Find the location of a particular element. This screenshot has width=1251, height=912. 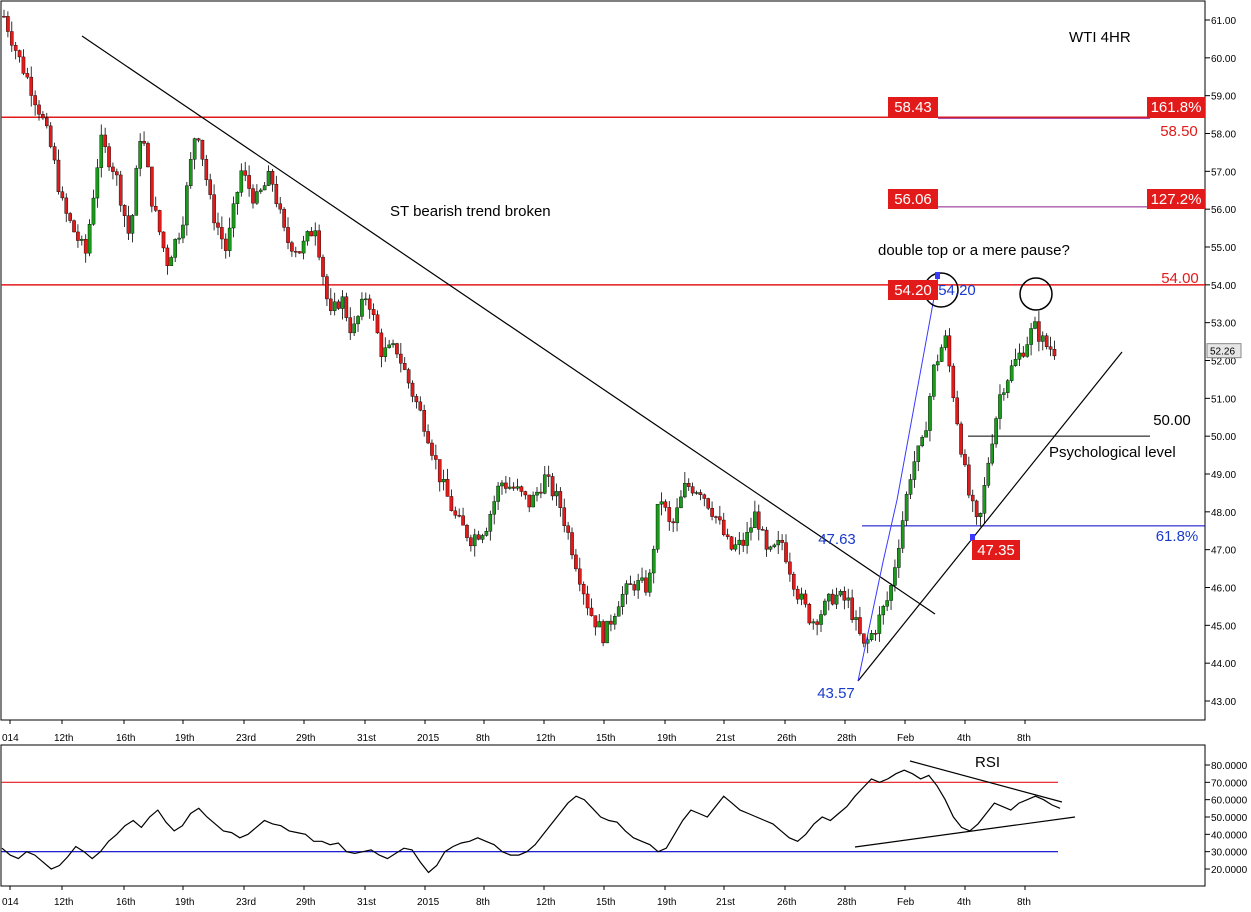

psychological-level-label: Psychological level is located at coordinates (1112, 452).